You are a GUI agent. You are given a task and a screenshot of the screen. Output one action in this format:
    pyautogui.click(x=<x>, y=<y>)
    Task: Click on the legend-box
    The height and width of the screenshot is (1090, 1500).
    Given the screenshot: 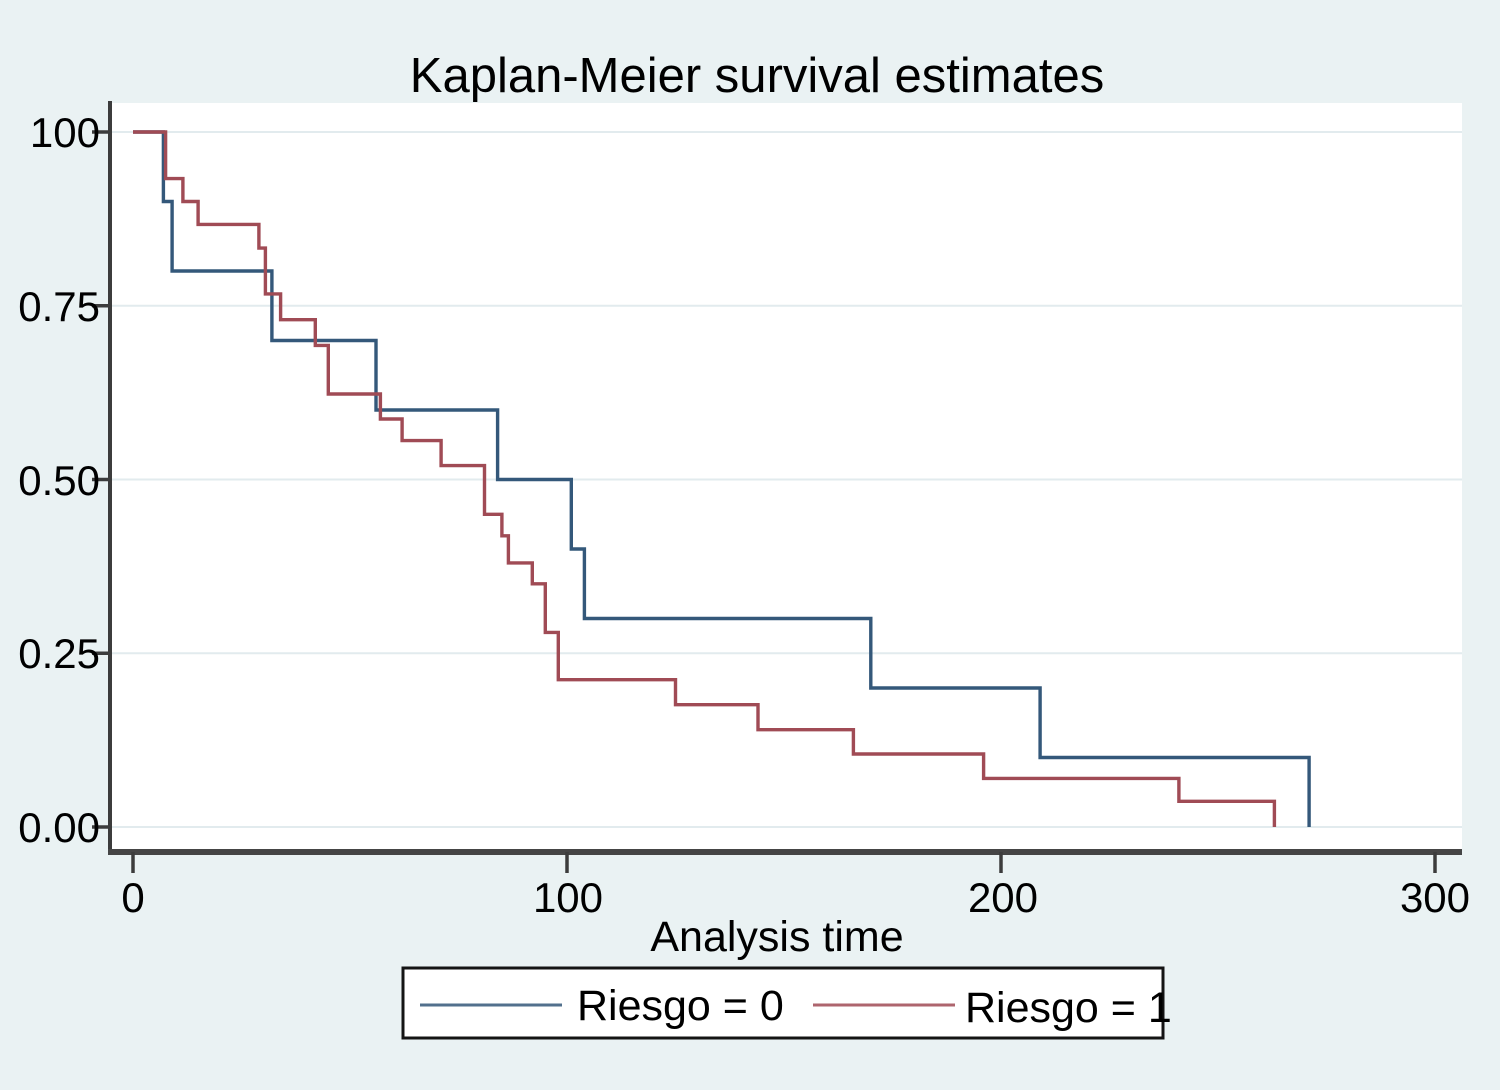 What is the action you would take?
    pyautogui.click(x=783, y=1003)
    